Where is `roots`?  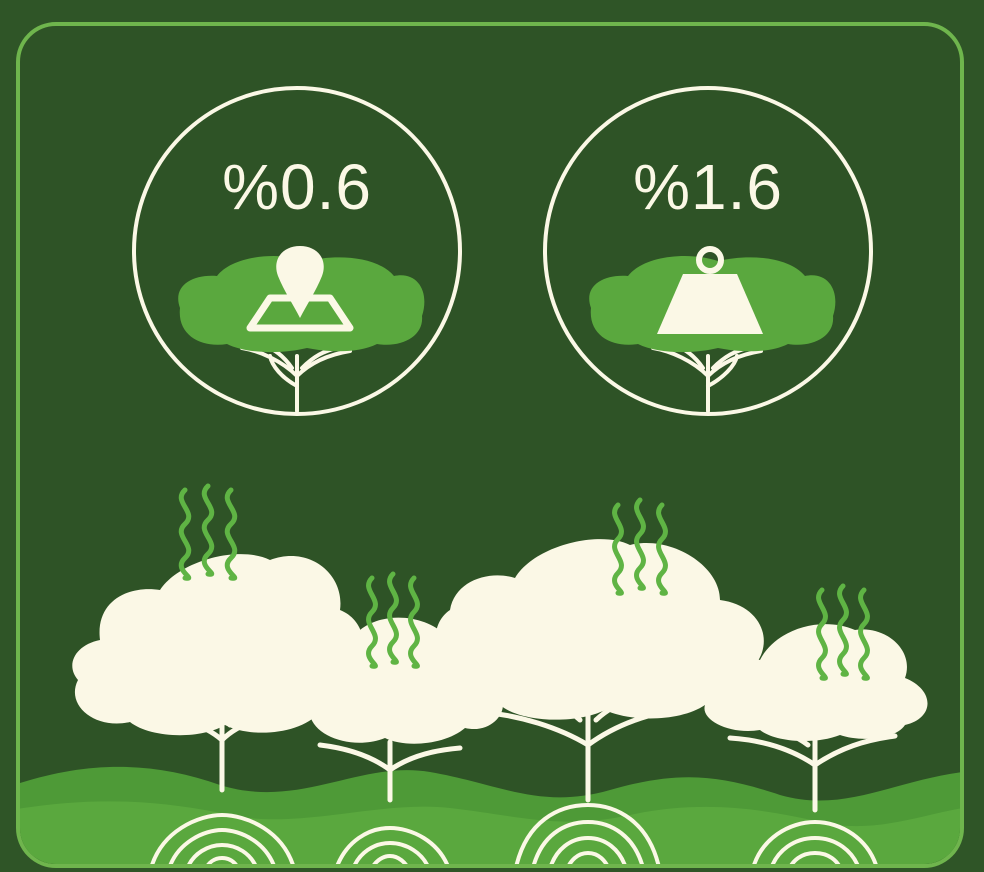
roots is located at coordinates (514, 833).